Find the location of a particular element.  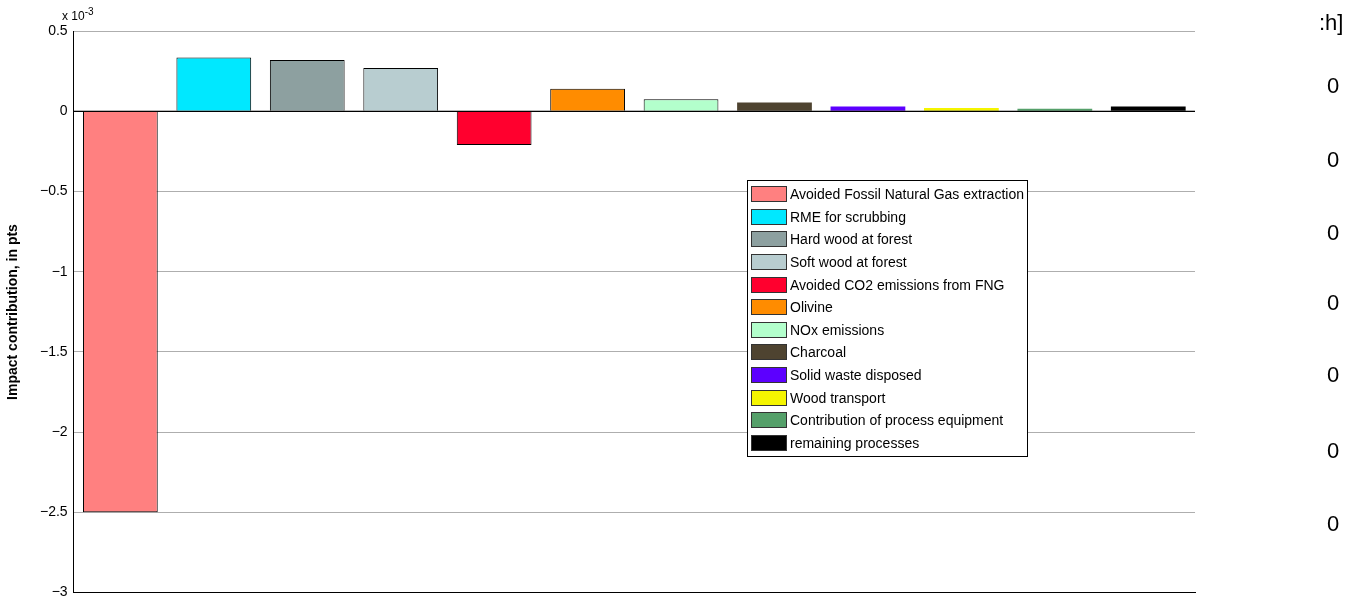

legend-label: remaining processes is located at coordinates (855, 442).